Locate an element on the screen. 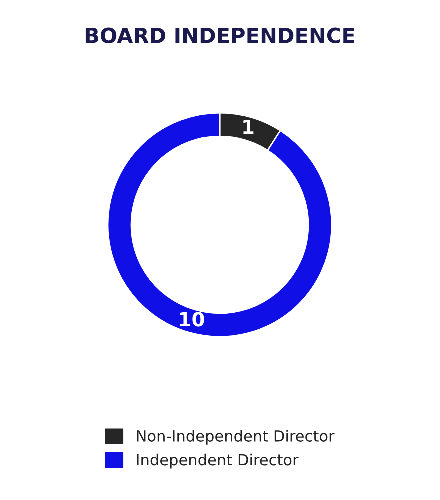 The width and height of the screenshot is (440, 500). legend-label: Non-Independent Director is located at coordinates (236, 437).